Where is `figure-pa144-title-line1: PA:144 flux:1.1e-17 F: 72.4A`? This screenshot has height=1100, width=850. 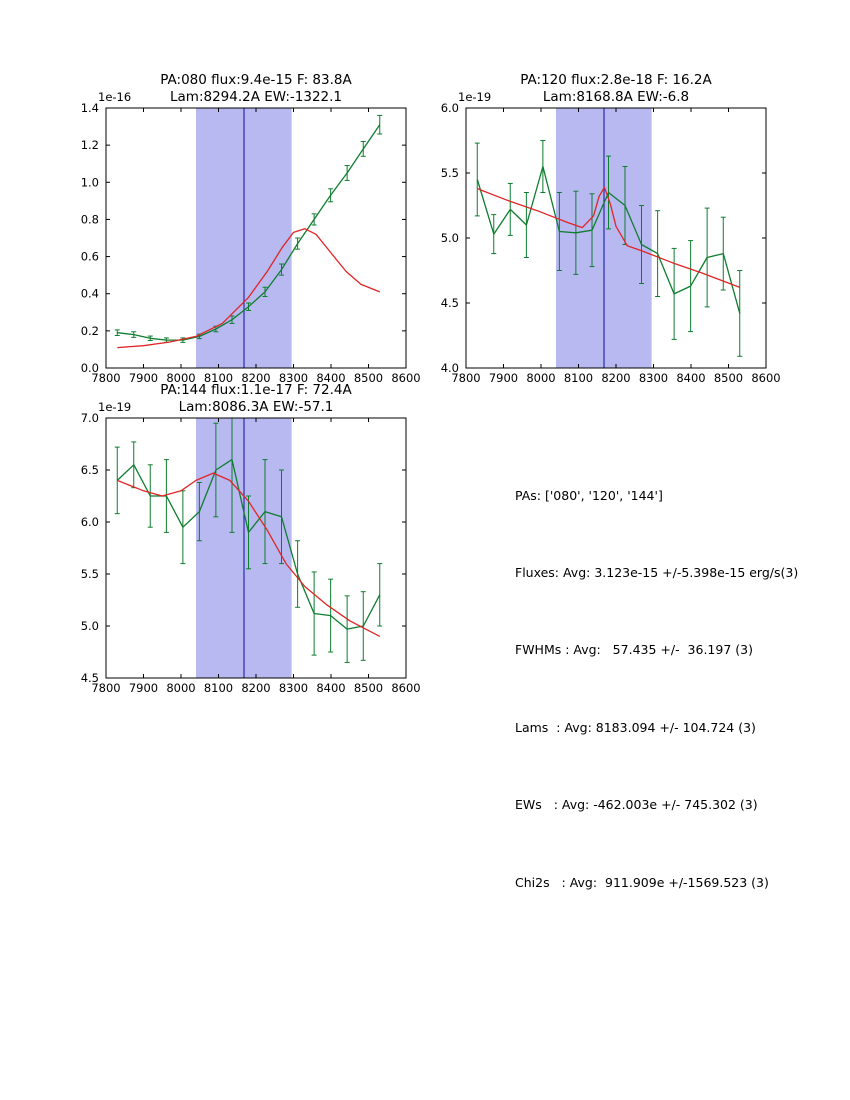
figure-pa144-title-line1: PA:144 flux:1.1e-17 F: 72.4A is located at coordinates (256, 390).